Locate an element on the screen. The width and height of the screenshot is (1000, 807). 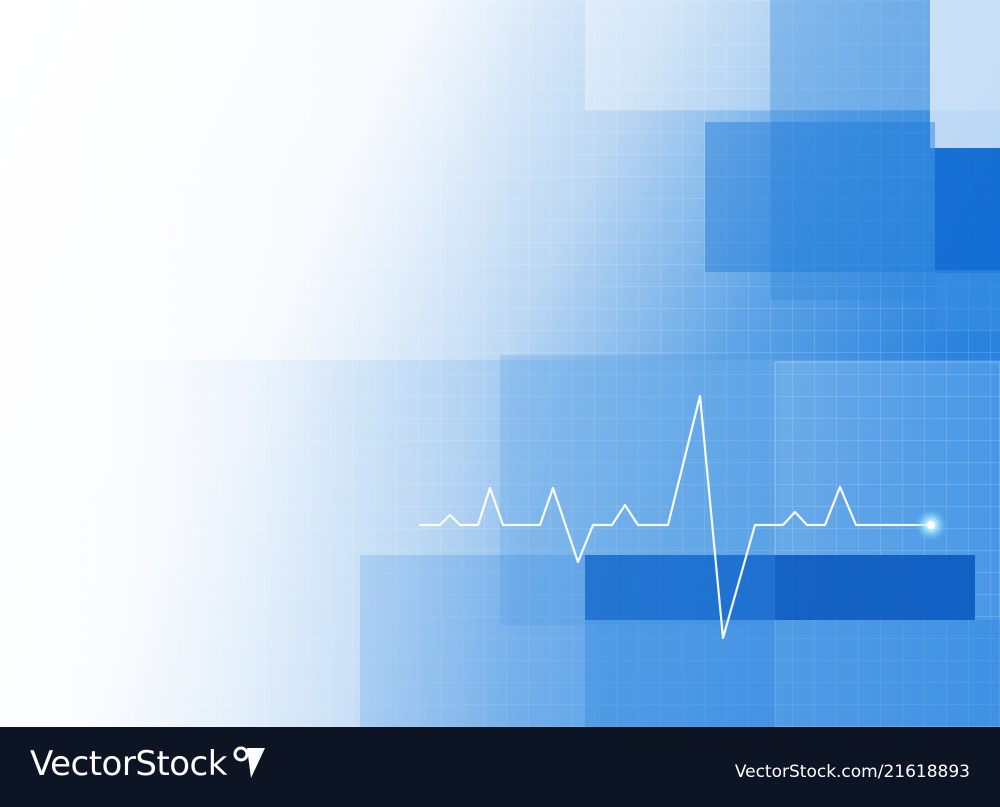
brand-name: VectorStock is located at coordinates (128, 764).